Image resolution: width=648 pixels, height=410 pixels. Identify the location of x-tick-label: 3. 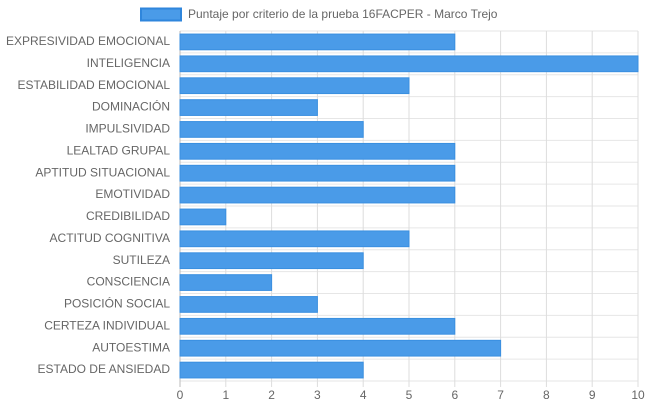
(317, 395).